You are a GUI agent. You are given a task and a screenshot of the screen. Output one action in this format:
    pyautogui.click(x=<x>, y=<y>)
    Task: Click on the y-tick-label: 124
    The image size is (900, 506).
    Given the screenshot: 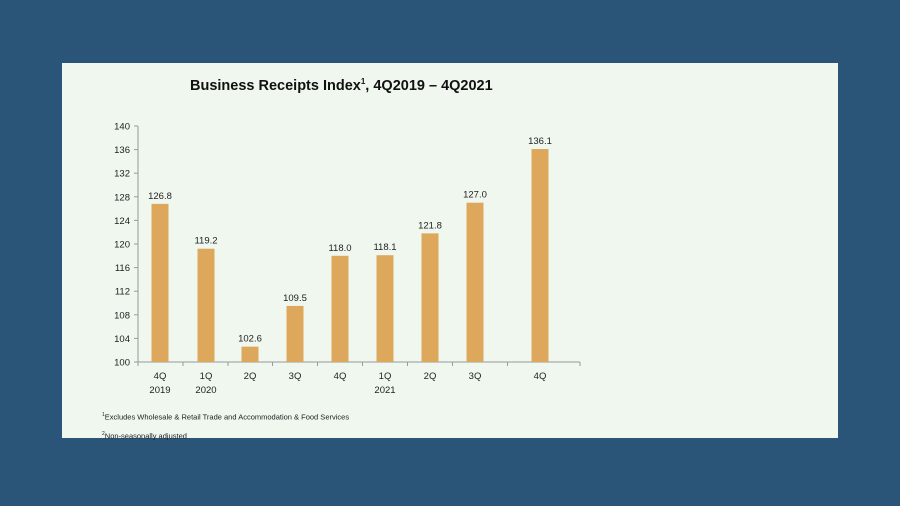 What is the action you would take?
    pyautogui.click(x=122, y=221)
    